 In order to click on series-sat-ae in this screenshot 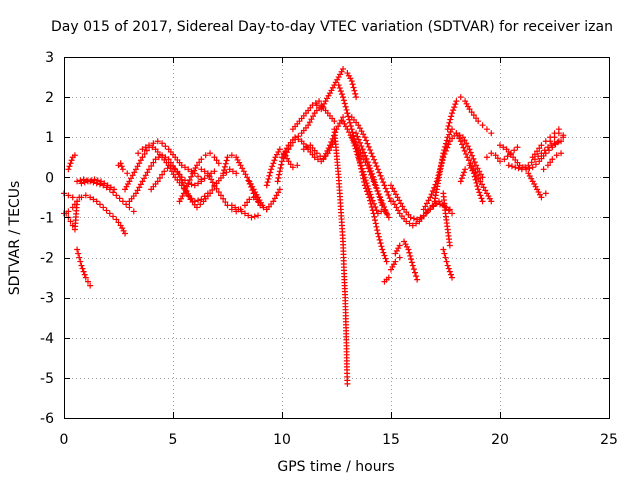, I will do `click(423, 213)`.